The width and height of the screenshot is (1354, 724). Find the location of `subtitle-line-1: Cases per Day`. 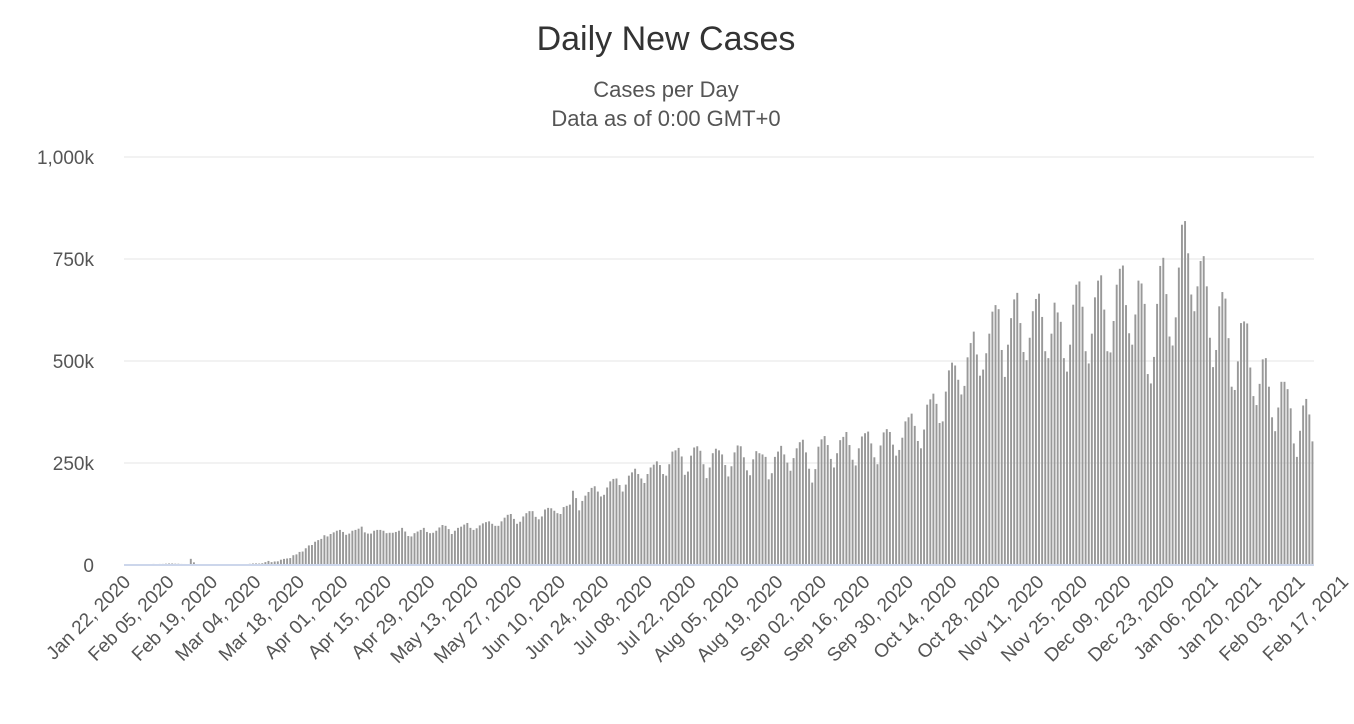

subtitle-line-1: Cases per Day is located at coordinates (666, 89).